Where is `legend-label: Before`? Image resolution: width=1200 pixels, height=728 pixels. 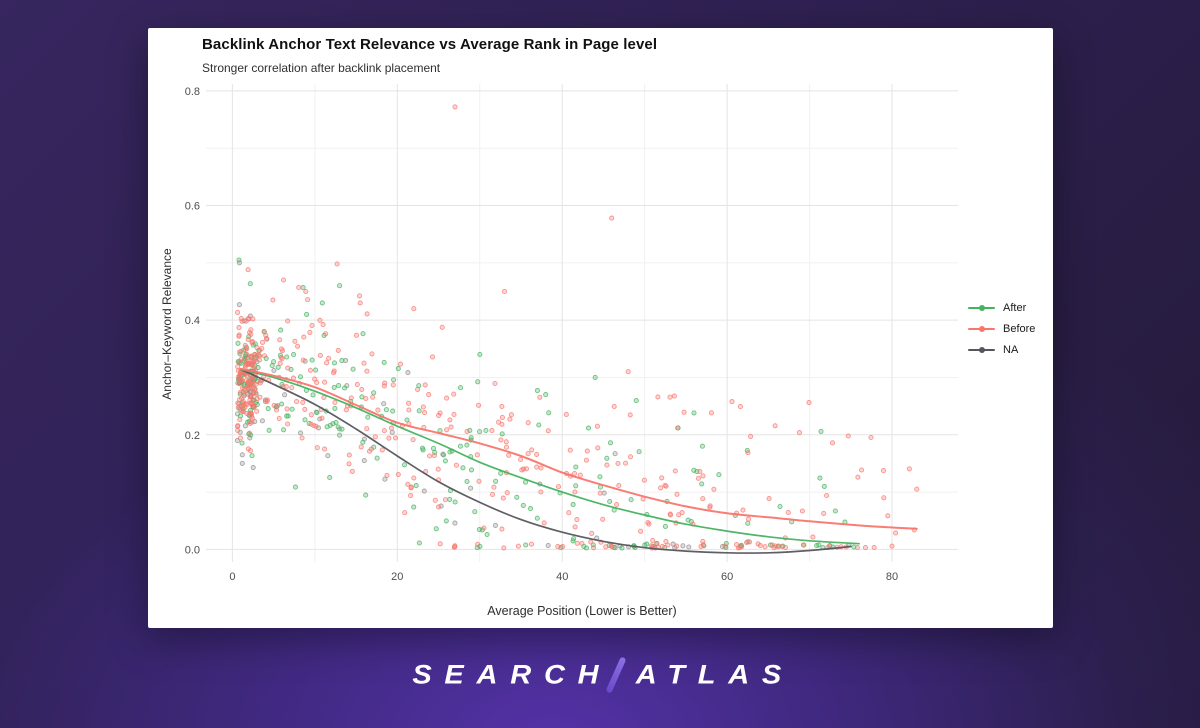 legend-label: Before is located at coordinates (1019, 329).